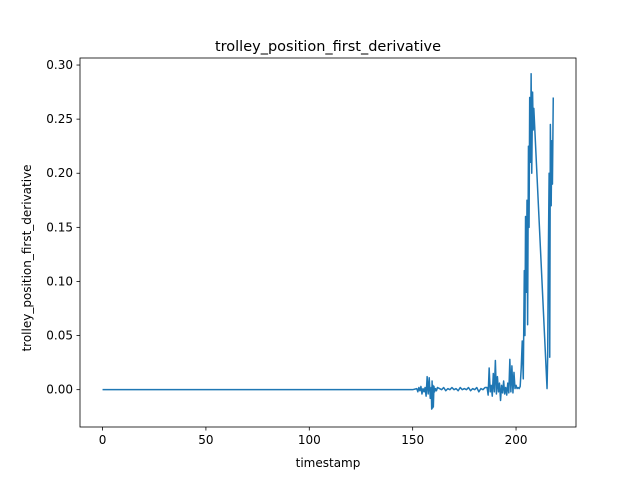  Describe the element at coordinates (59, 119) in the screenshot. I see `y-tick-label: 0.25` at that location.